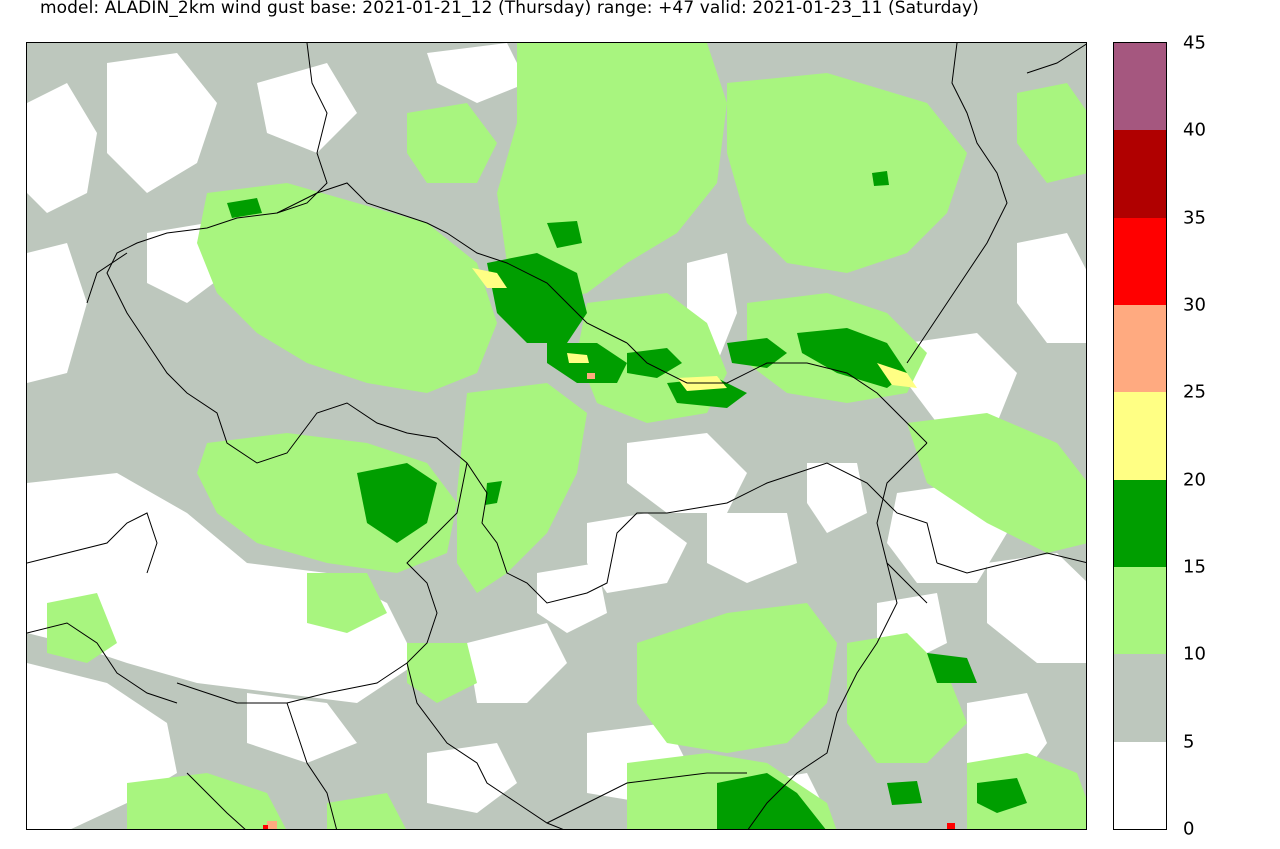 This screenshot has height=849, width=1280. Describe the element at coordinates (1194, 392) in the screenshot. I see `legend-tick: 25` at that location.